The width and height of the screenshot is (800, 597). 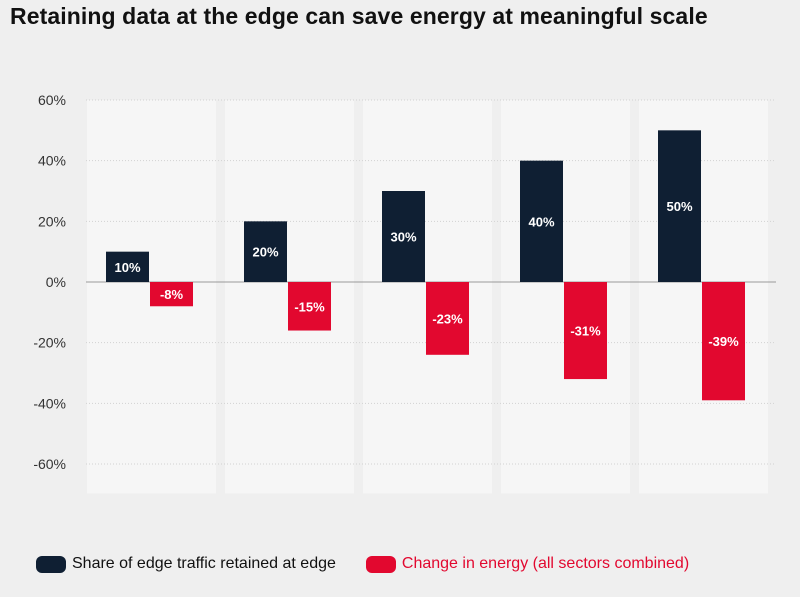 I want to click on y-tick-label: -20%, so click(x=49, y=343).